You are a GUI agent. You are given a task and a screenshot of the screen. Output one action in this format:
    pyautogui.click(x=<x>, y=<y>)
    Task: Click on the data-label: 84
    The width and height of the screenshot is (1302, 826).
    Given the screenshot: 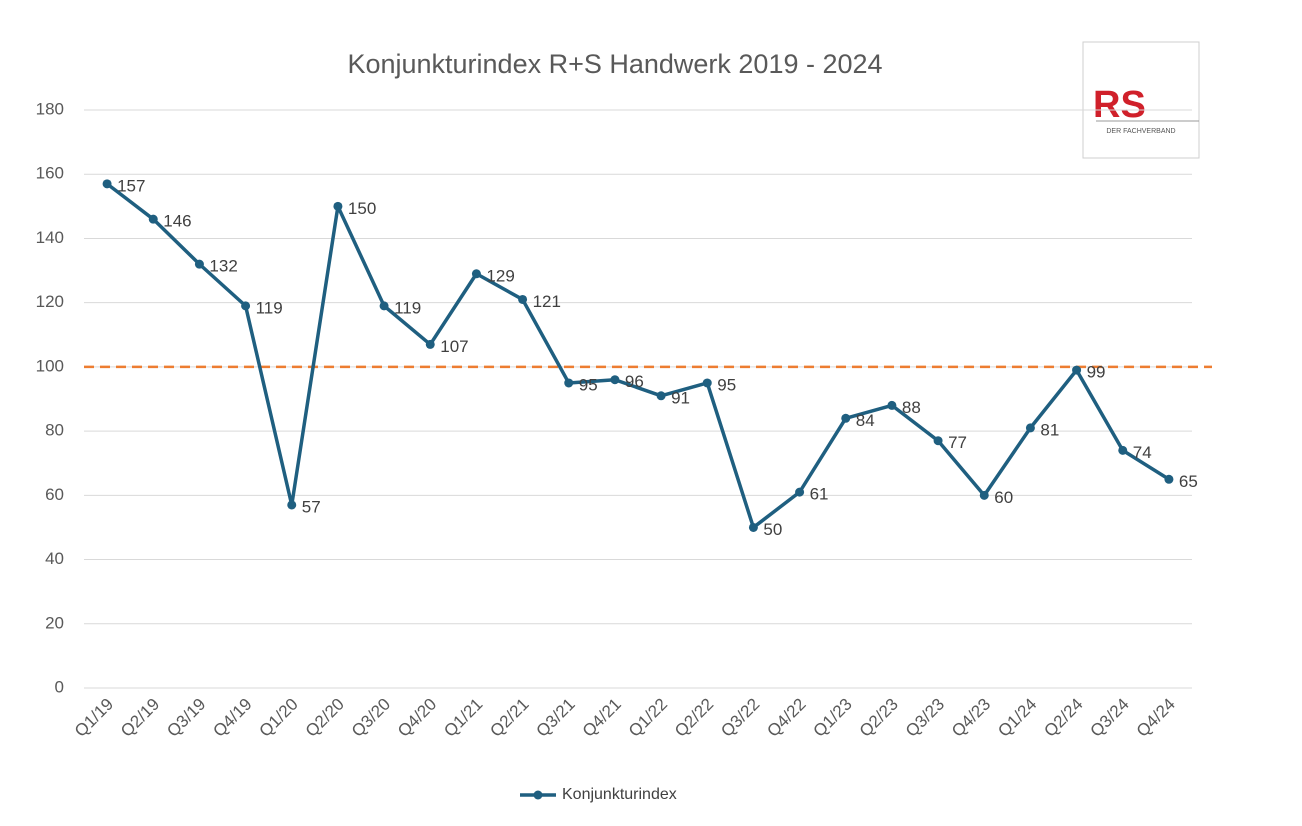 What is the action you would take?
    pyautogui.click(x=865, y=420)
    